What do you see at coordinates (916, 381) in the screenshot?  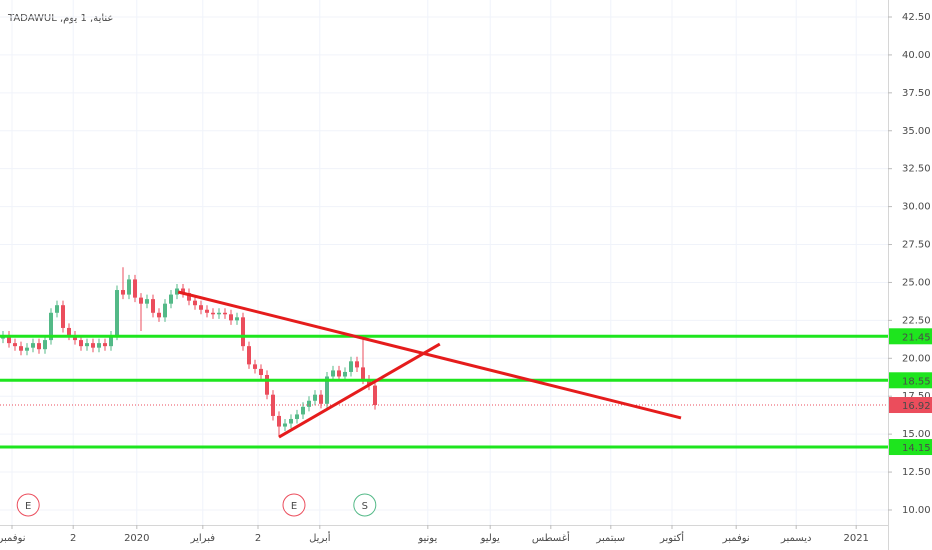 I see `price-tag-label: 18.55` at bounding box center [916, 381].